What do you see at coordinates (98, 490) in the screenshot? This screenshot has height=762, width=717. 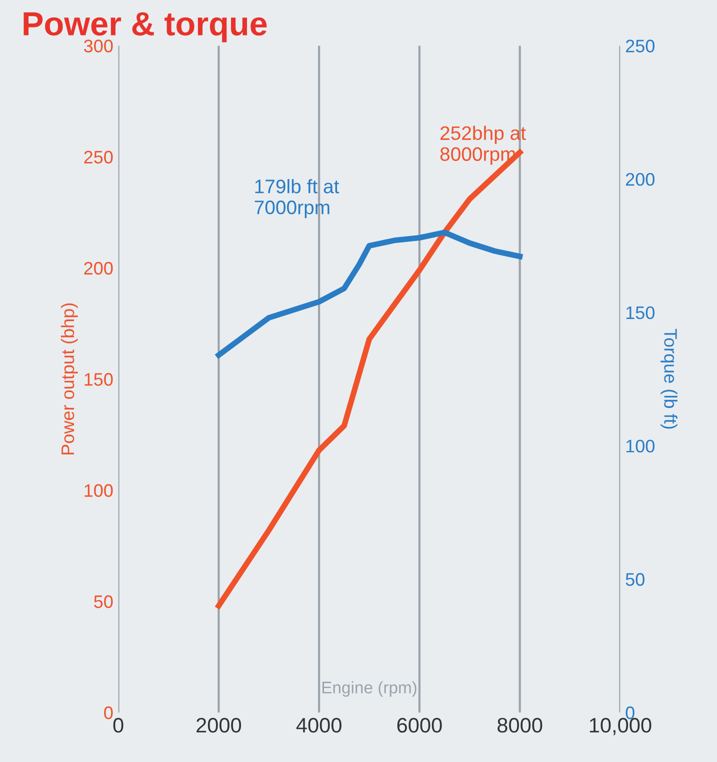 I see `y-tick-label: 100` at bounding box center [98, 490].